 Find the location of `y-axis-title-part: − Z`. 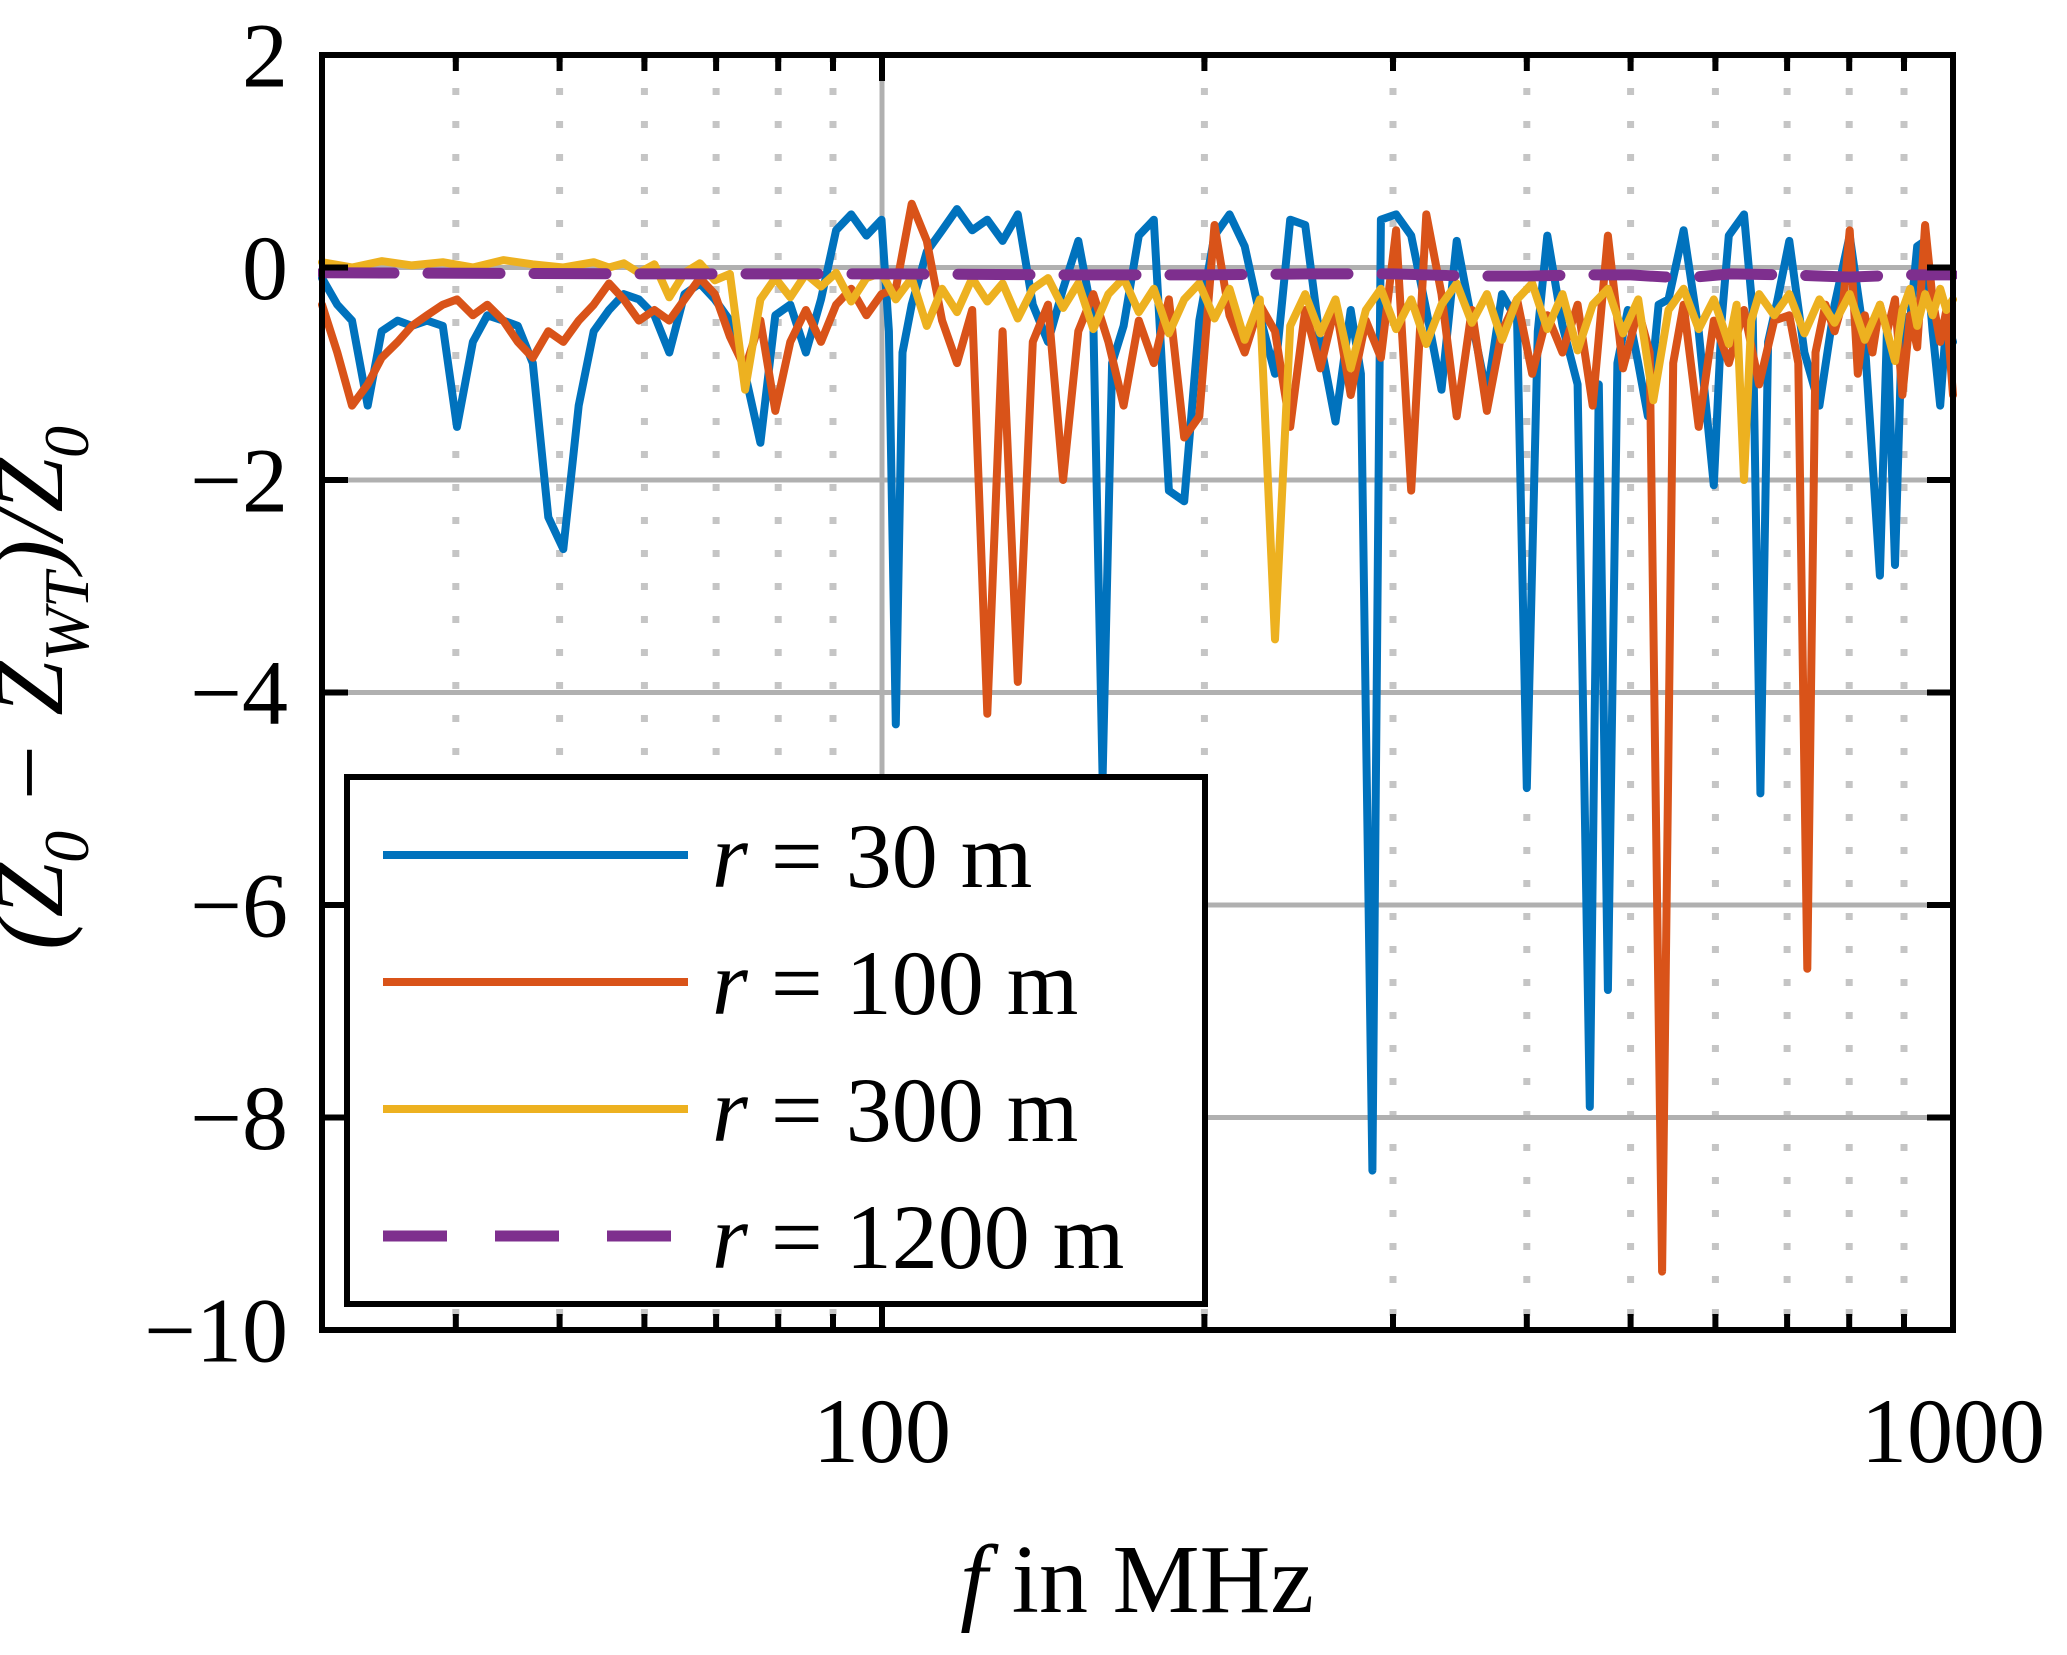

y-axis-title-part: − Z is located at coordinates (42, 745).